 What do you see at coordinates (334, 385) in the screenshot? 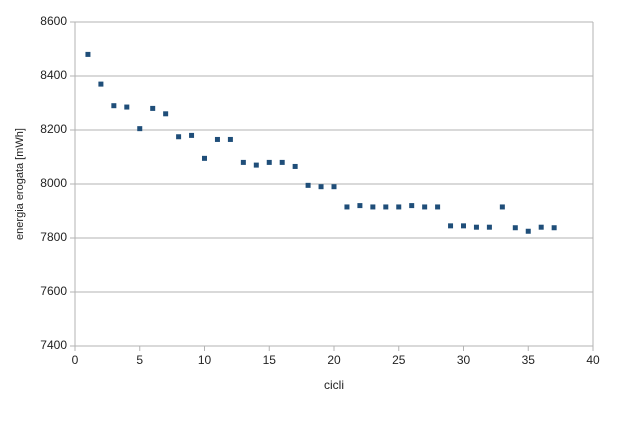
I see `x-axis-label: cicli` at bounding box center [334, 385].